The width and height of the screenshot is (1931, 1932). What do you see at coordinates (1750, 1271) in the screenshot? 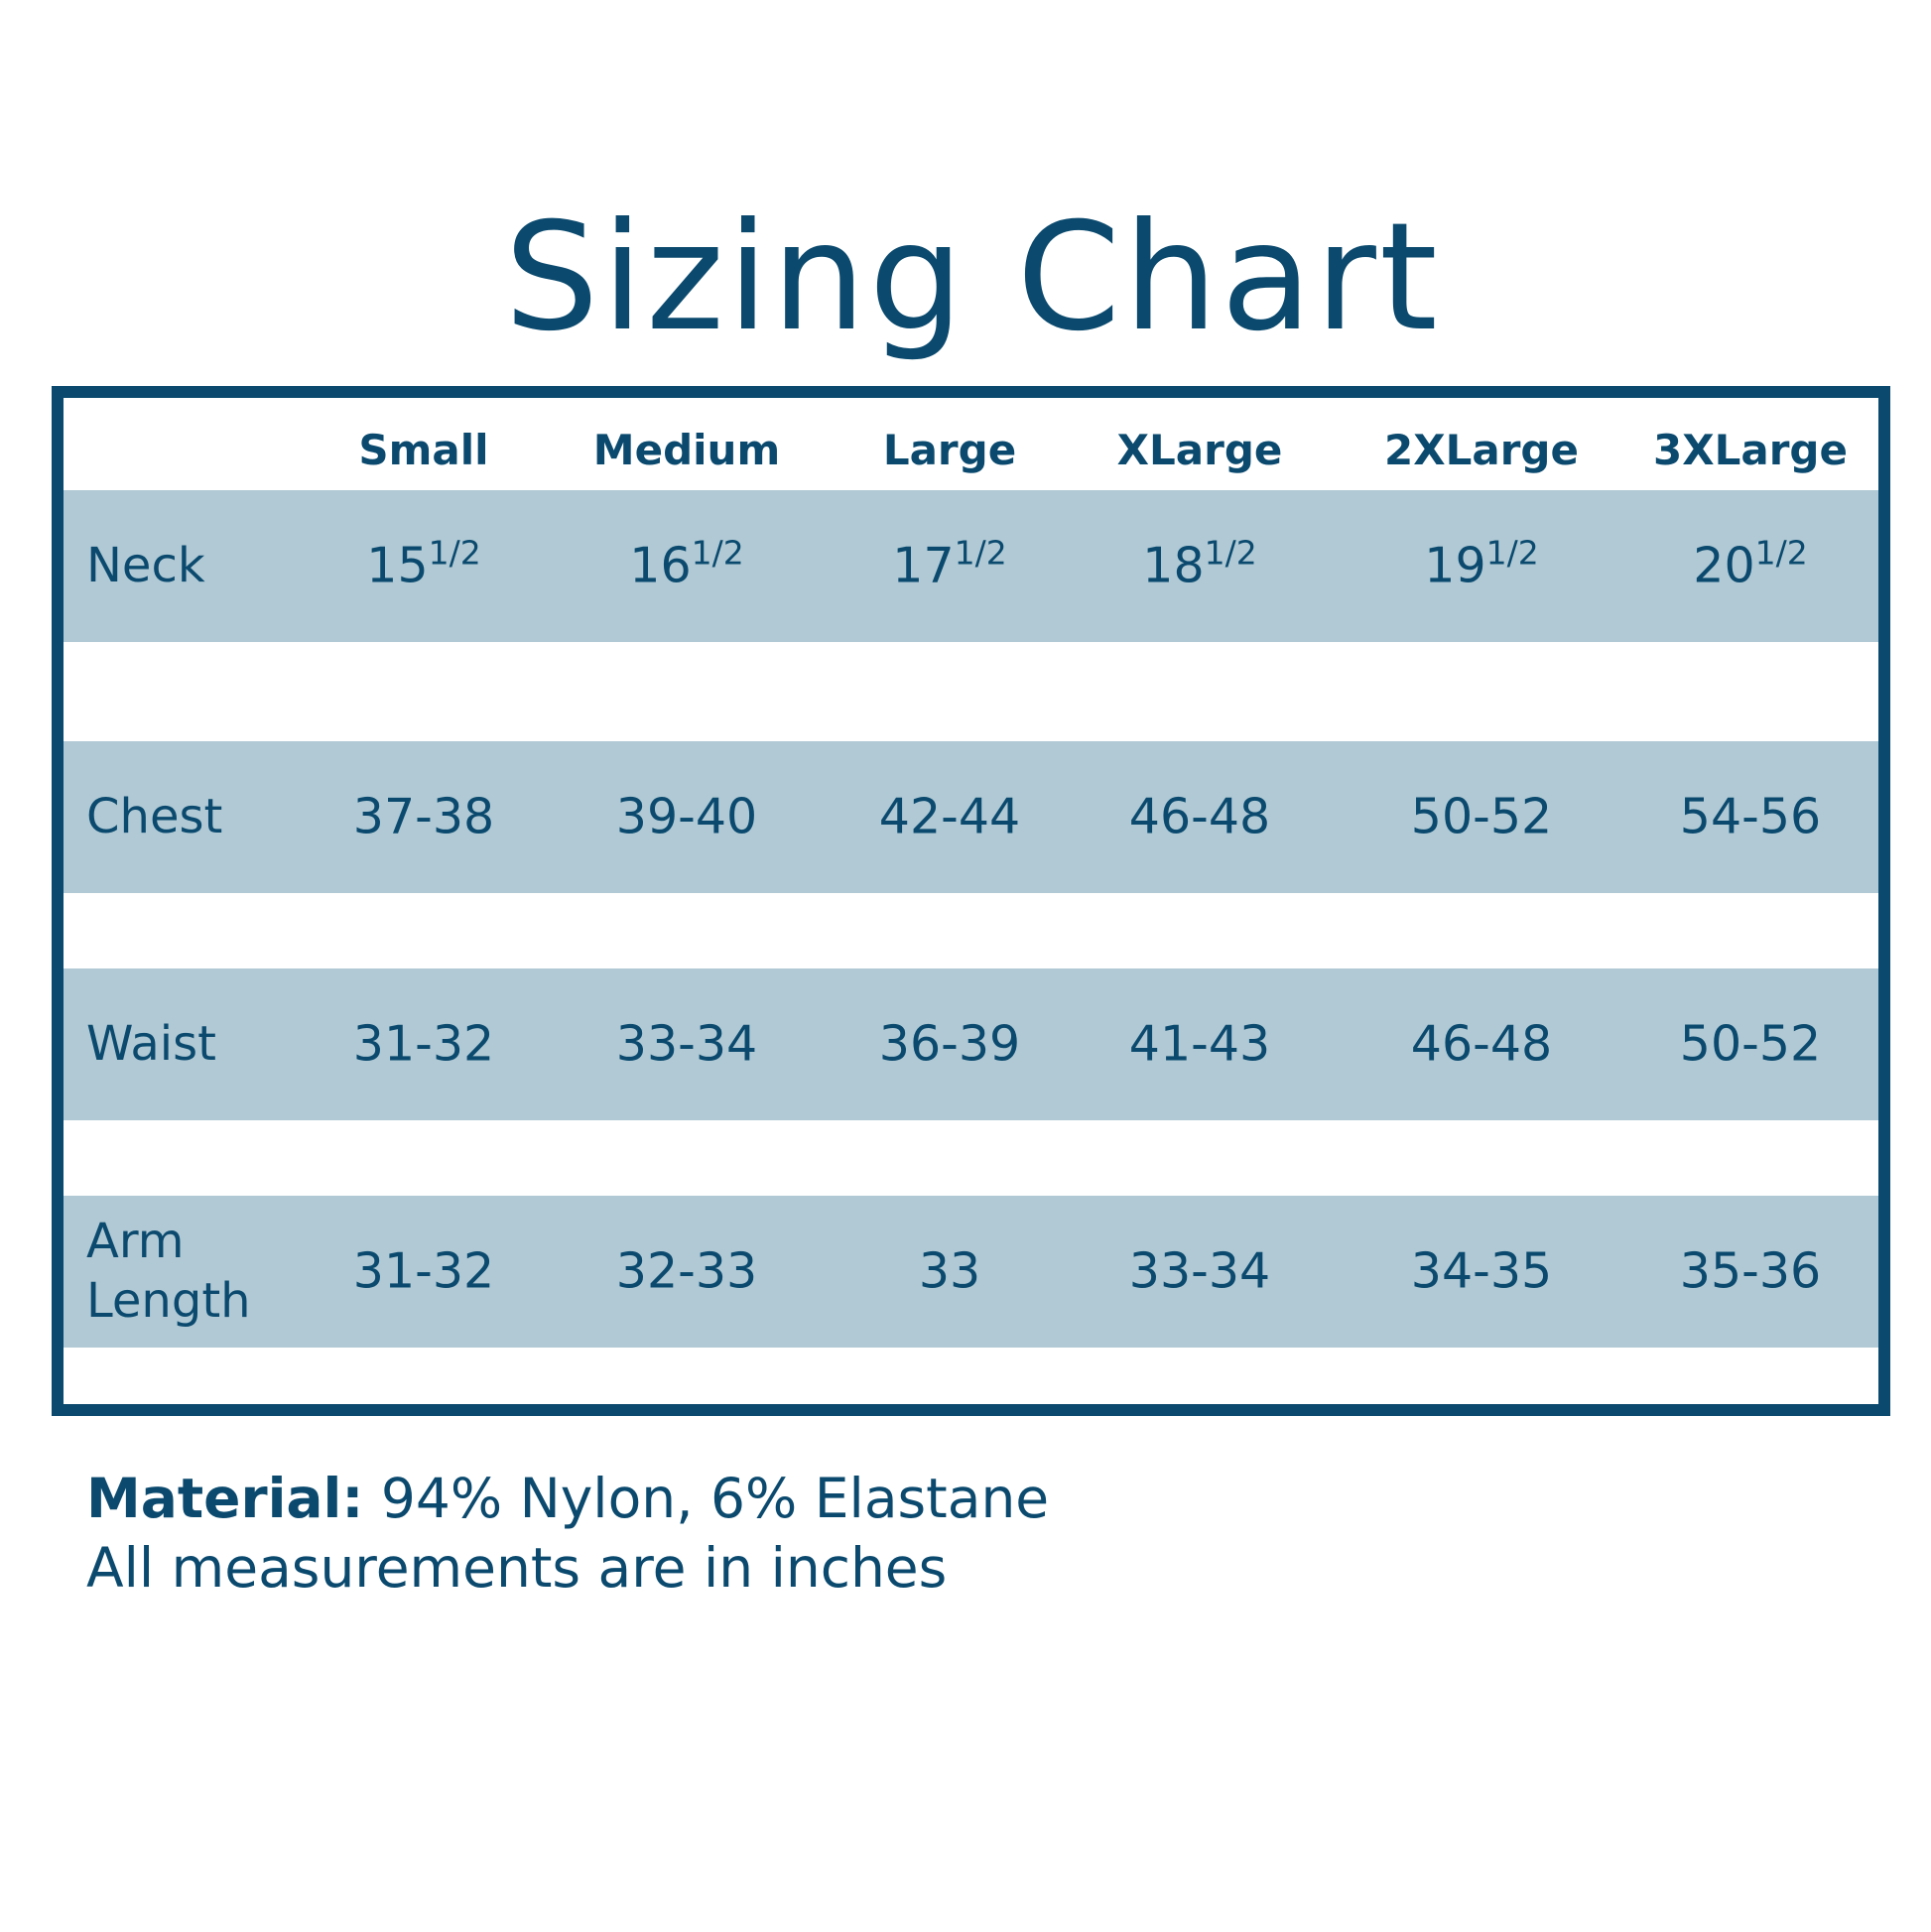
I see `table-cell: 35-36` at bounding box center [1750, 1271].